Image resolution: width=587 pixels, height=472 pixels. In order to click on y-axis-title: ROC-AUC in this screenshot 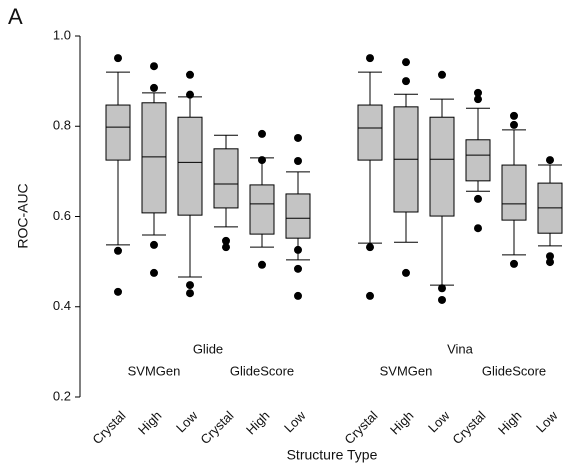, I will do `click(23, 215)`.